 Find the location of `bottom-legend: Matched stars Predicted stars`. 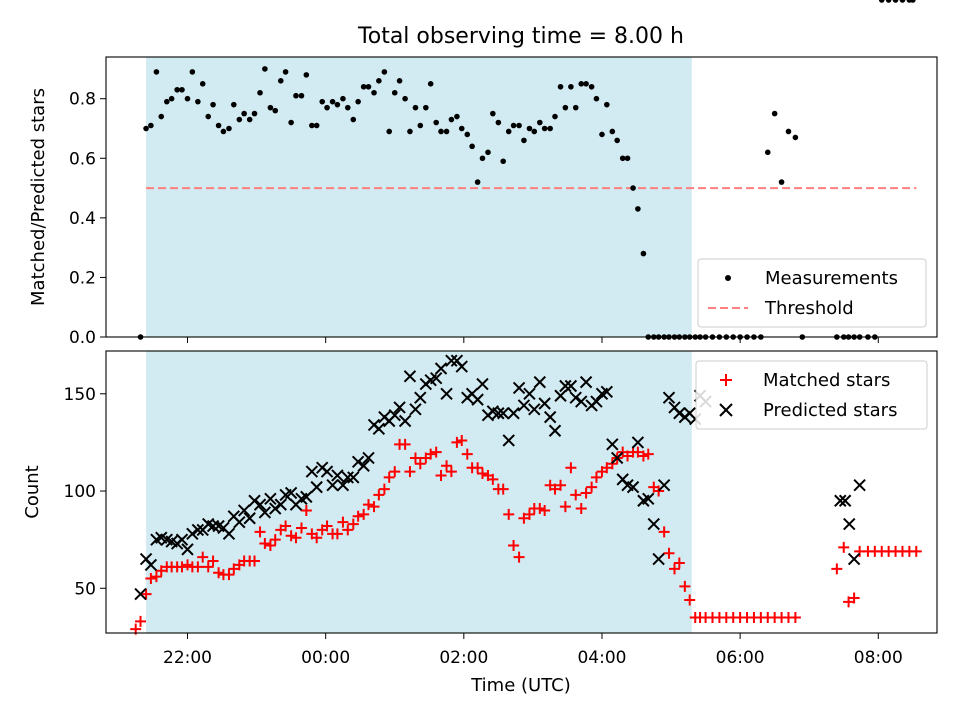

bottom-legend: Matched stars Predicted stars is located at coordinates (811, 395).